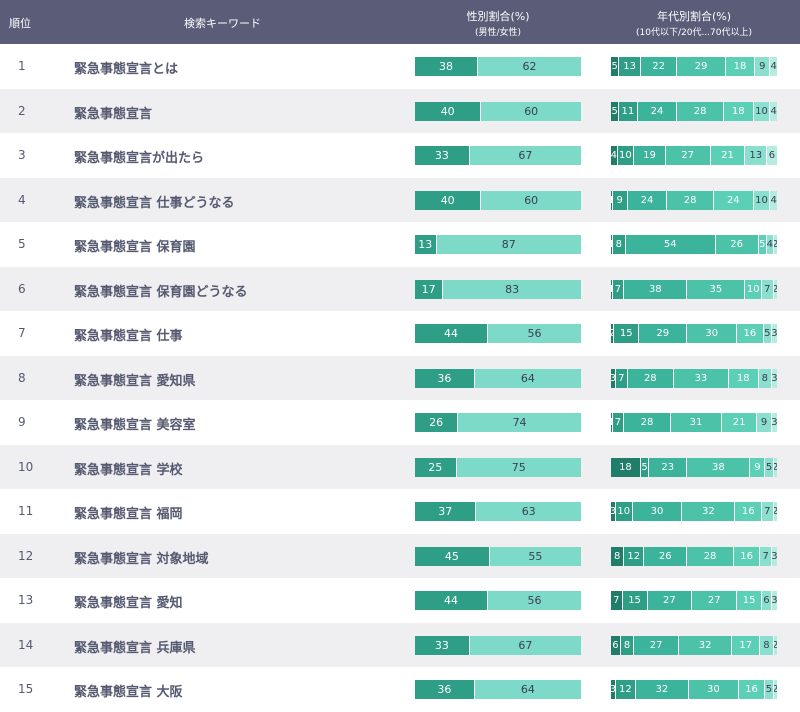 This screenshot has width=800, height=712. What do you see at coordinates (26, 600) in the screenshot?
I see `rank-number: 13` at bounding box center [26, 600].